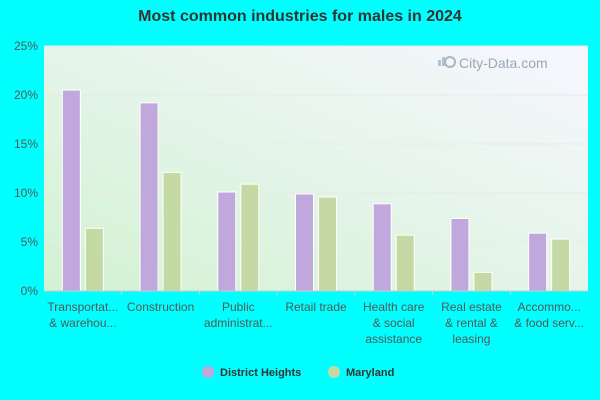 Image resolution: width=600 pixels, height=400 pixels. I want to click on x-tick-label: Real estate, so click(471, 307).